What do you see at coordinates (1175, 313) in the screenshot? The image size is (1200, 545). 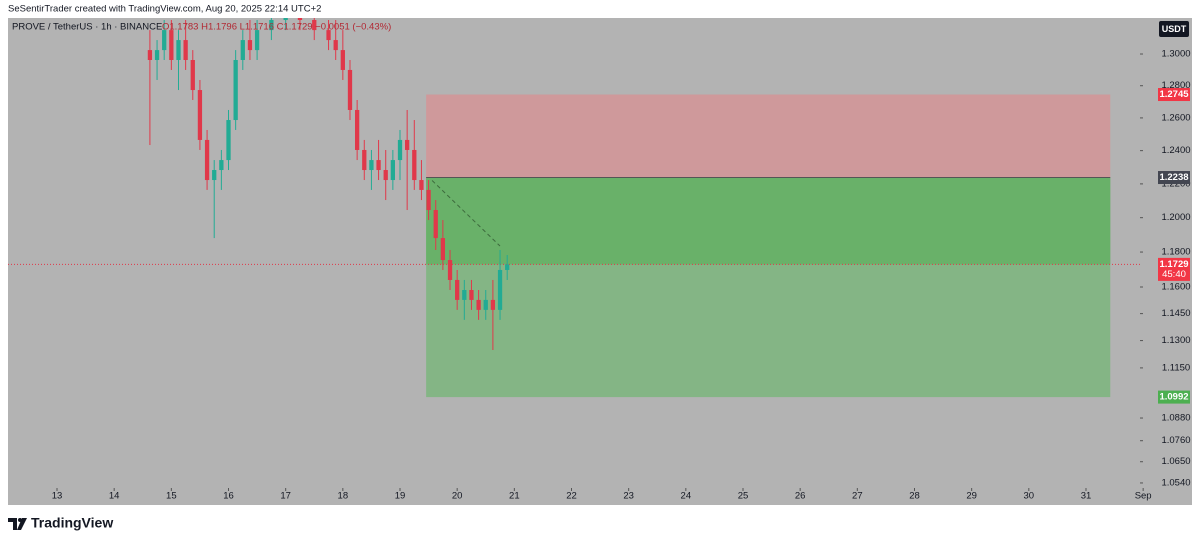 I see `y-tick-label: 1.1450` at bounding box center [1175, 313].